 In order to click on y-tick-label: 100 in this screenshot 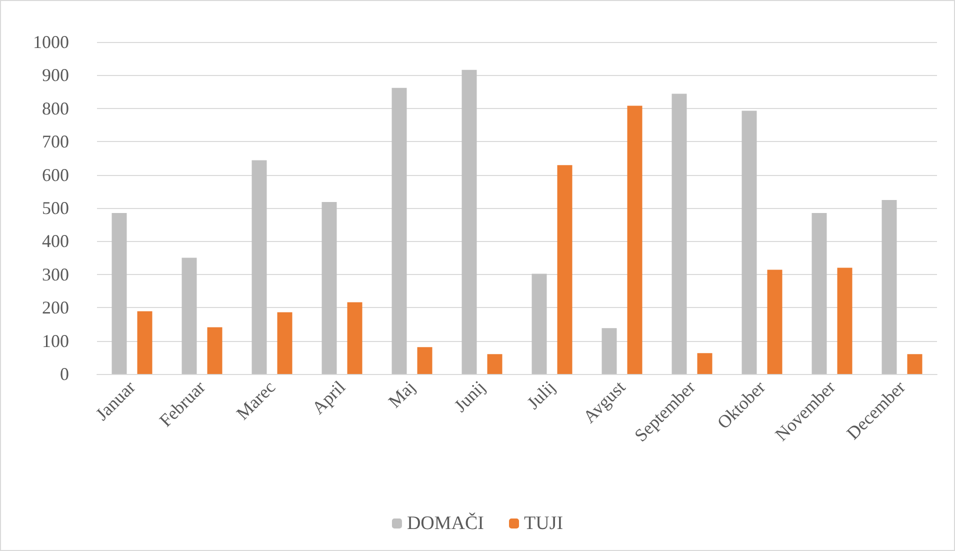, I will do `click(55, 340)`.